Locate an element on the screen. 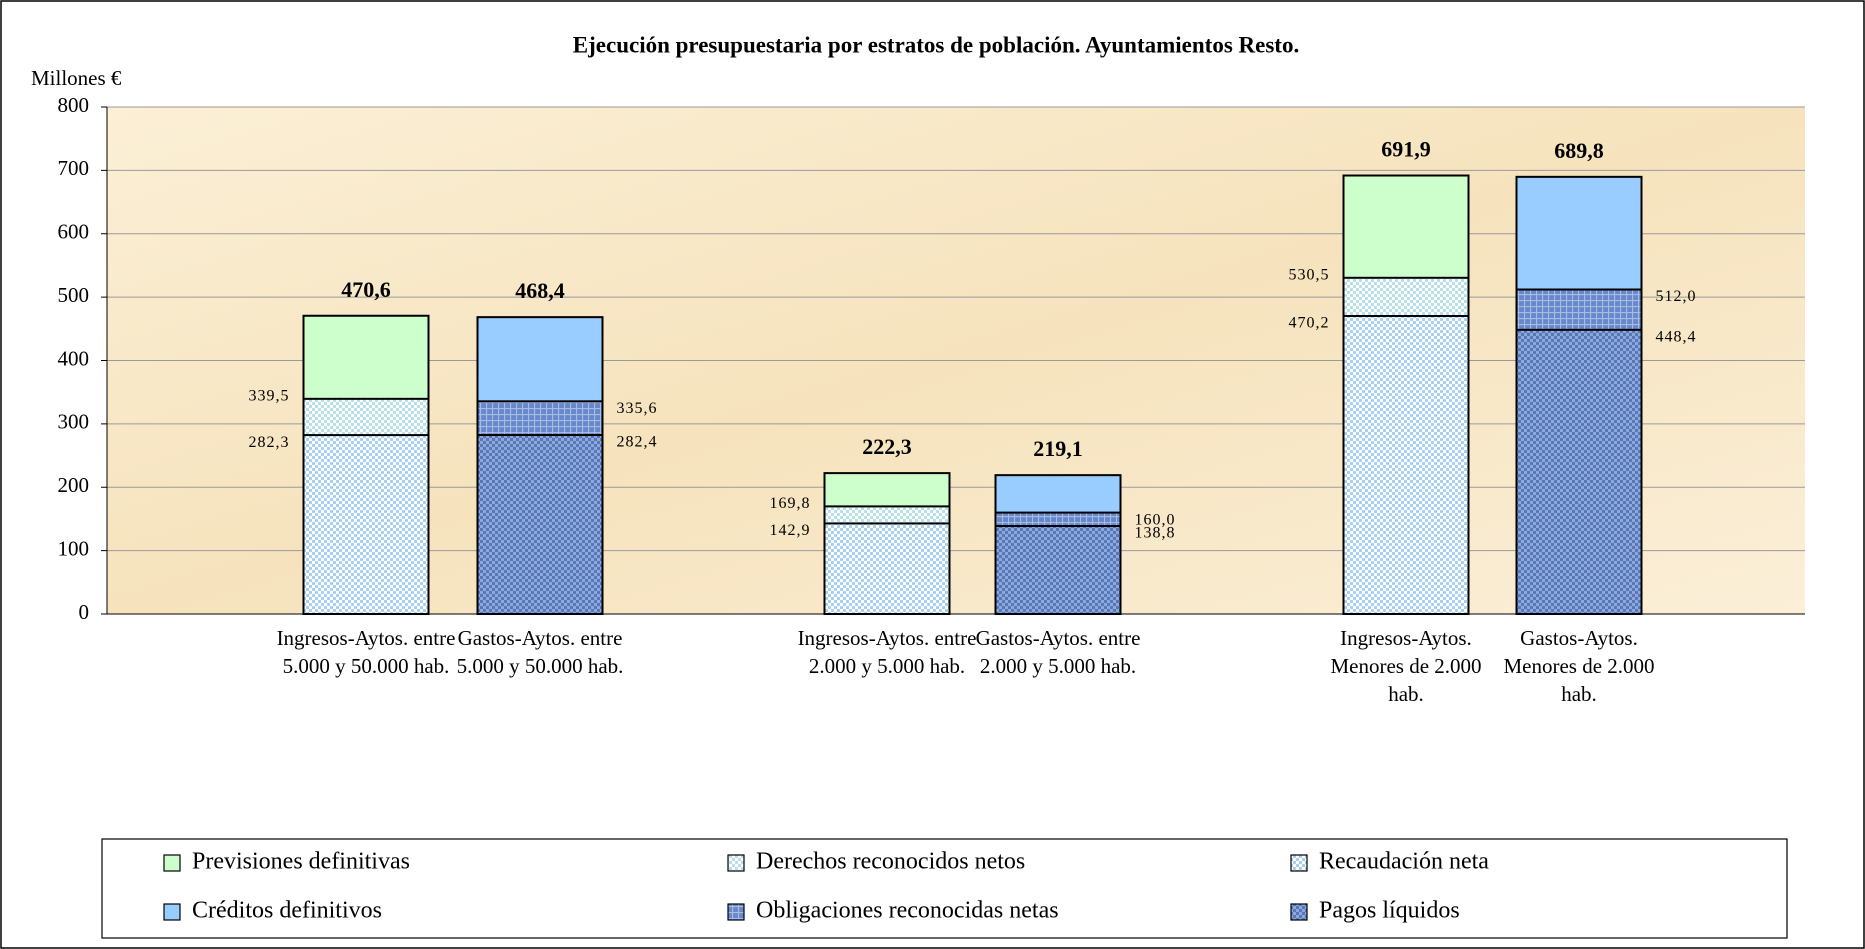  data-label: 169,8 is located at coordinates (790, 503).